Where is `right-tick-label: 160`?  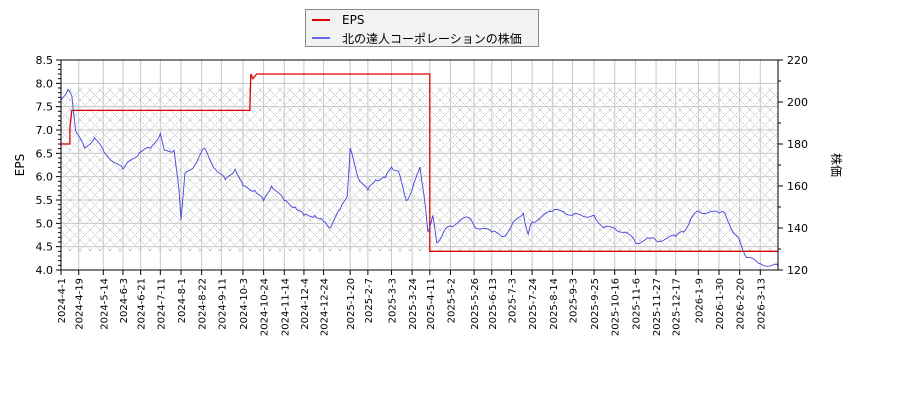 right-tick-label: 160 is located at coordinates (797, 186).